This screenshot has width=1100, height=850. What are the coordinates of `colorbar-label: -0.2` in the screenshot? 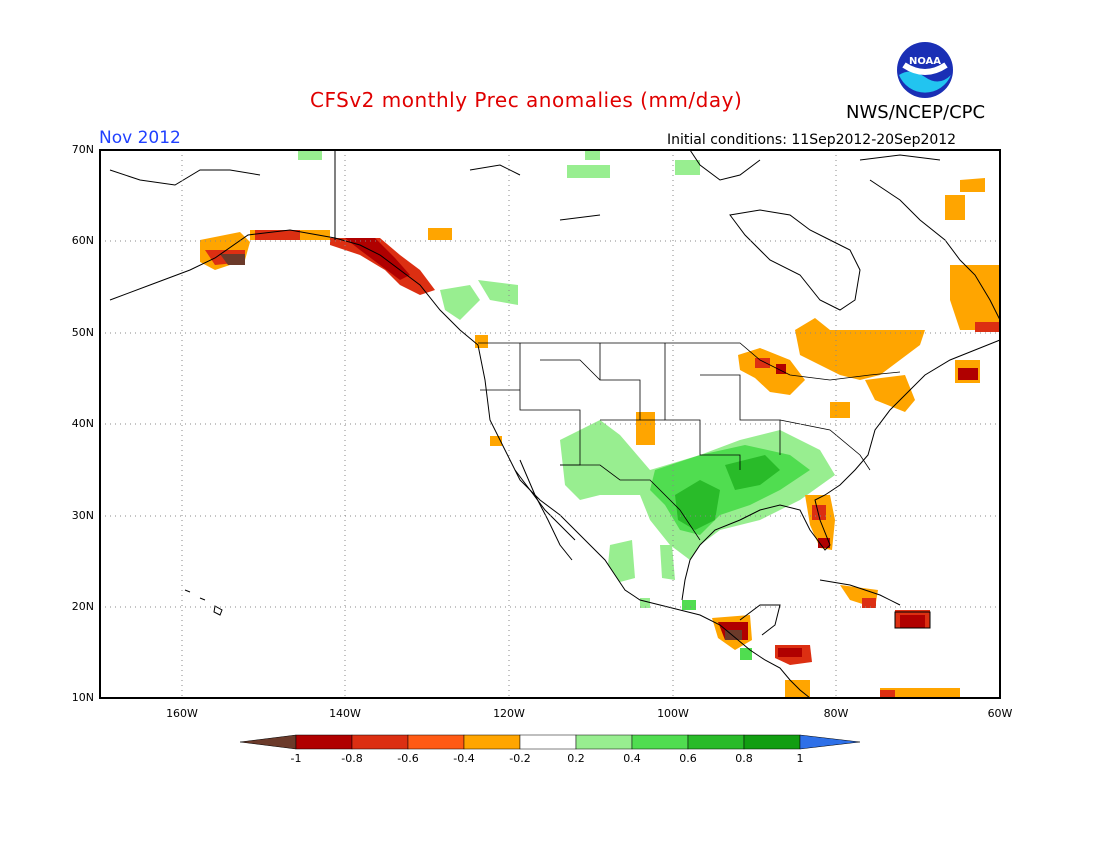 It's located at (520, 758).